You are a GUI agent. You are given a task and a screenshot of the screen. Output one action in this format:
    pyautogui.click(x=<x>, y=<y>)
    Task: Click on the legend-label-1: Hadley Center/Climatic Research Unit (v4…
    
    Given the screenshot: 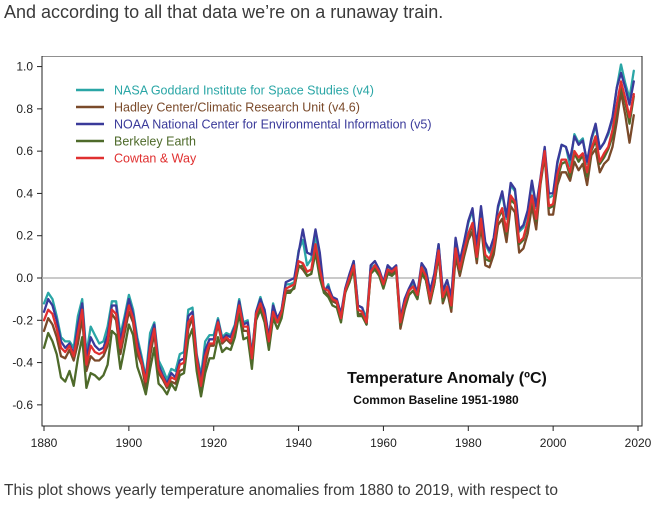 What is the action you would take?
    pyautogui.click(x=237, y=108)
    